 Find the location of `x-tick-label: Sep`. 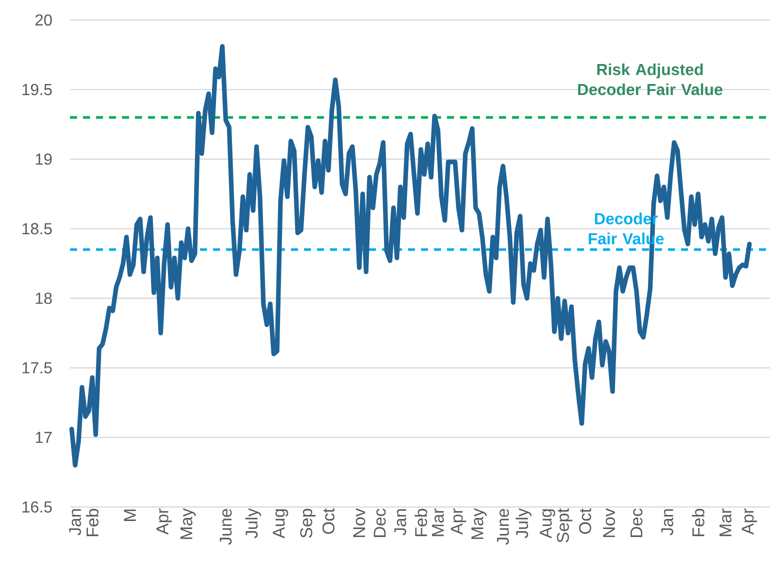

x-tick-label: Sep is located at coordinates (308, 523).